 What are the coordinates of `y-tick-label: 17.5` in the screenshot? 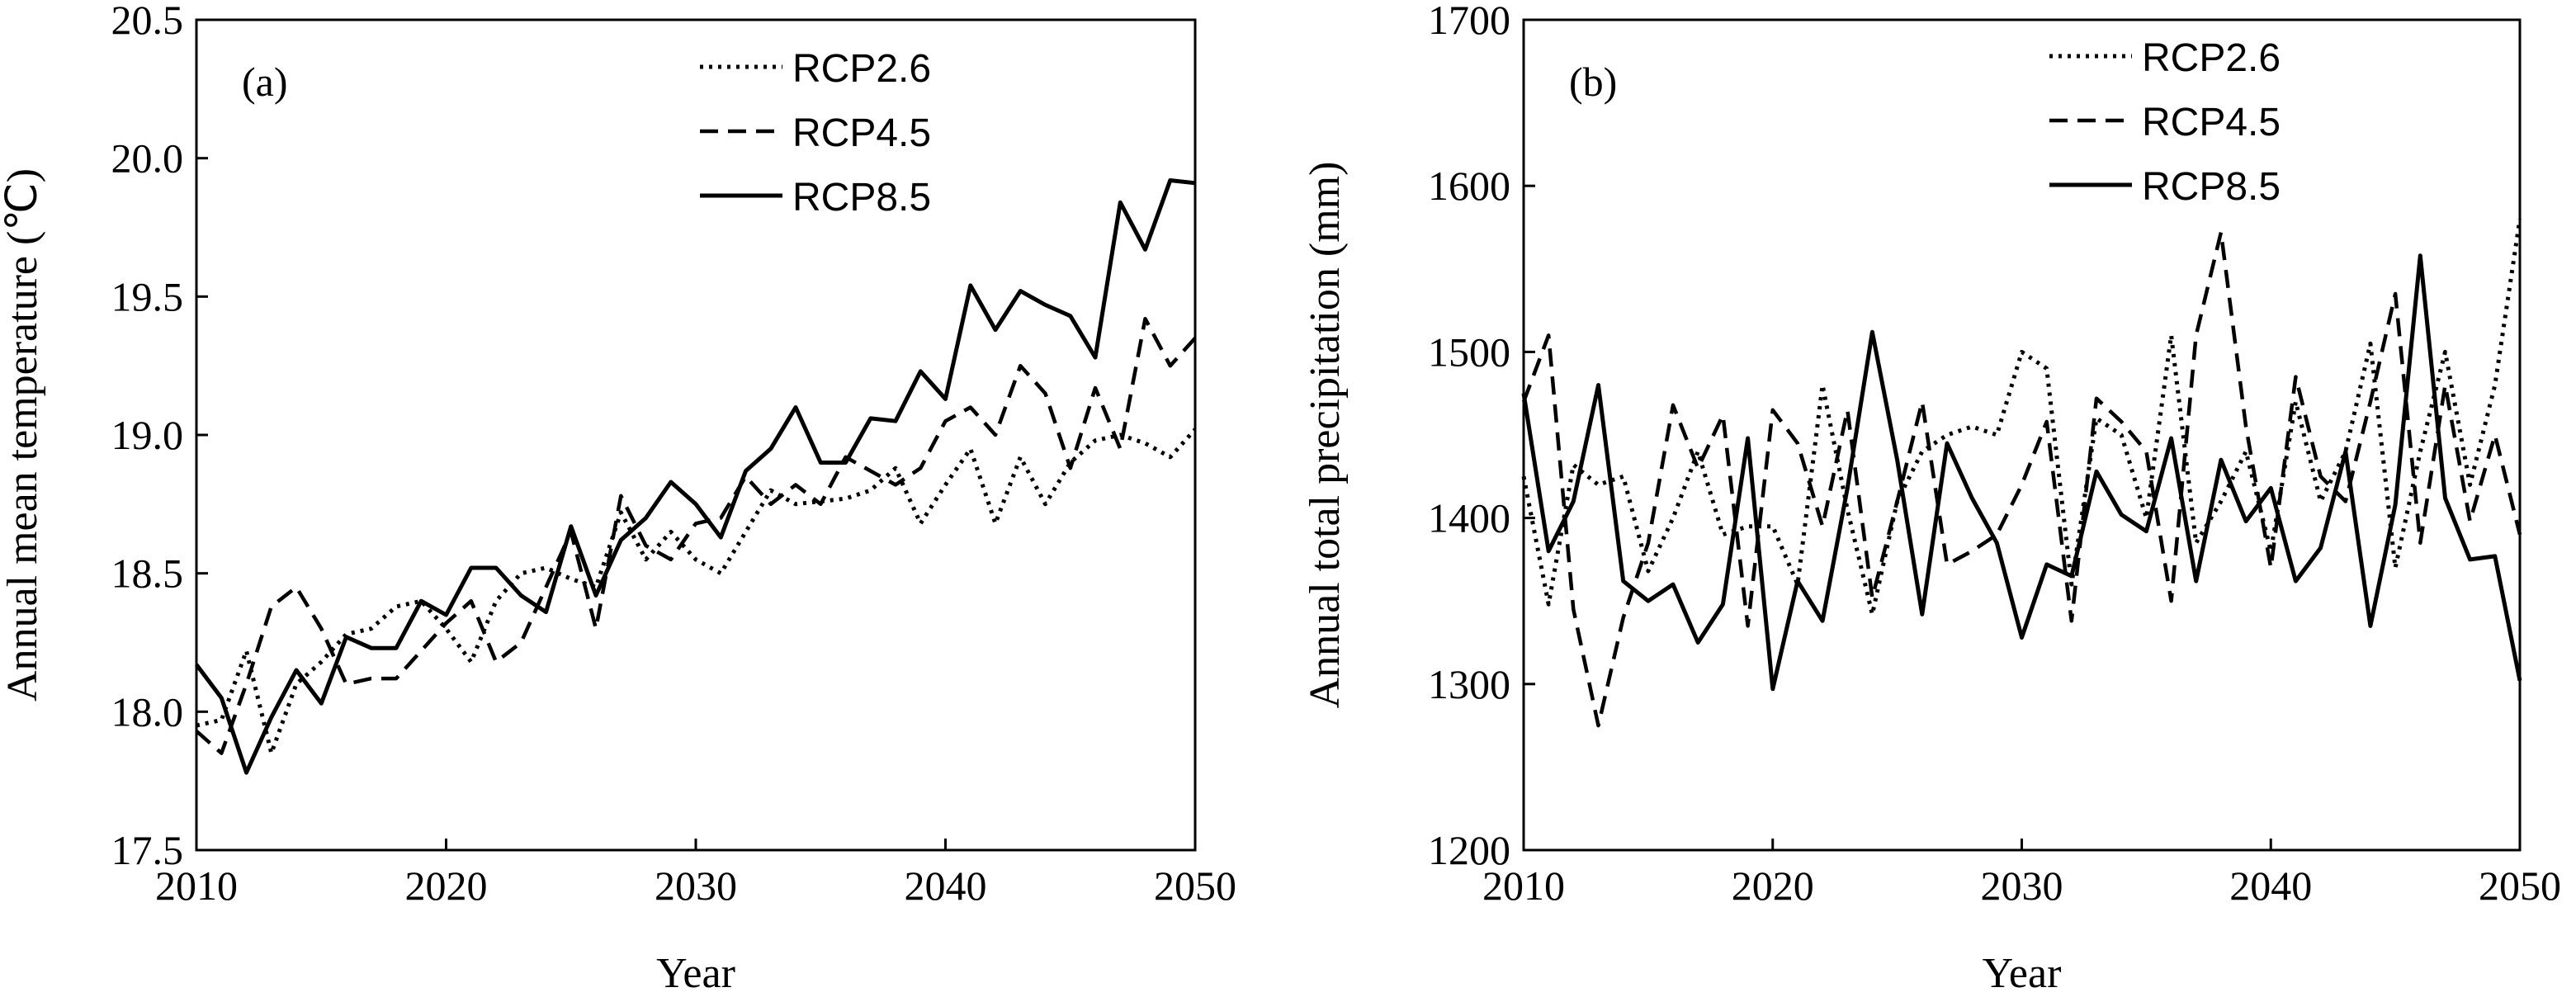 It's located at (147, 850).